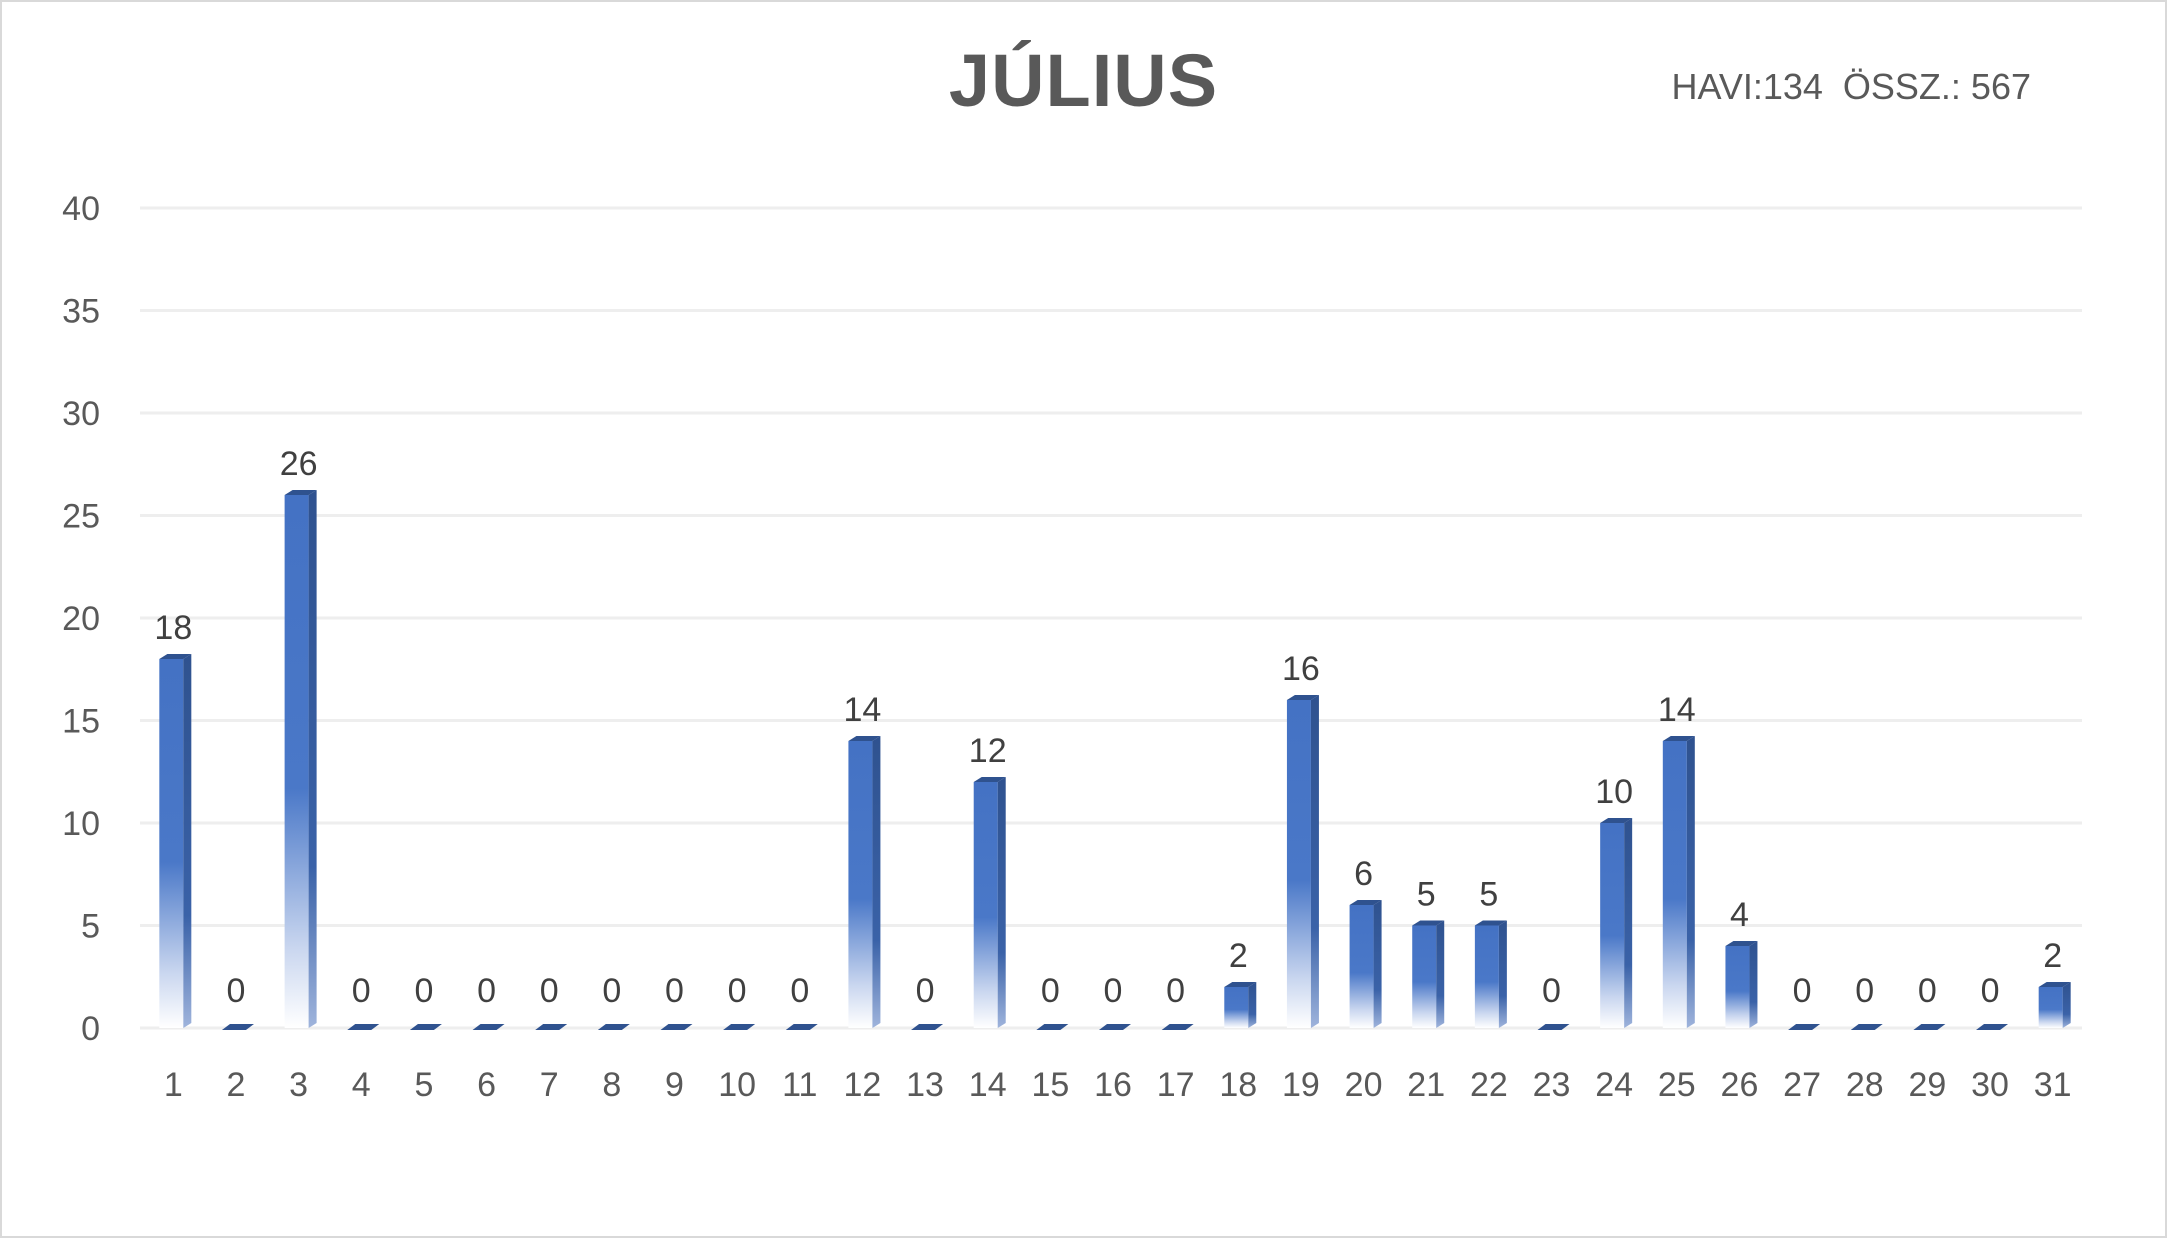 Image resolution: width=2167 pixels, height=1238 pixels. Describe the element at coordinates (1426, 895) in the screenshot. I see `data-label-21: 5` at that location.